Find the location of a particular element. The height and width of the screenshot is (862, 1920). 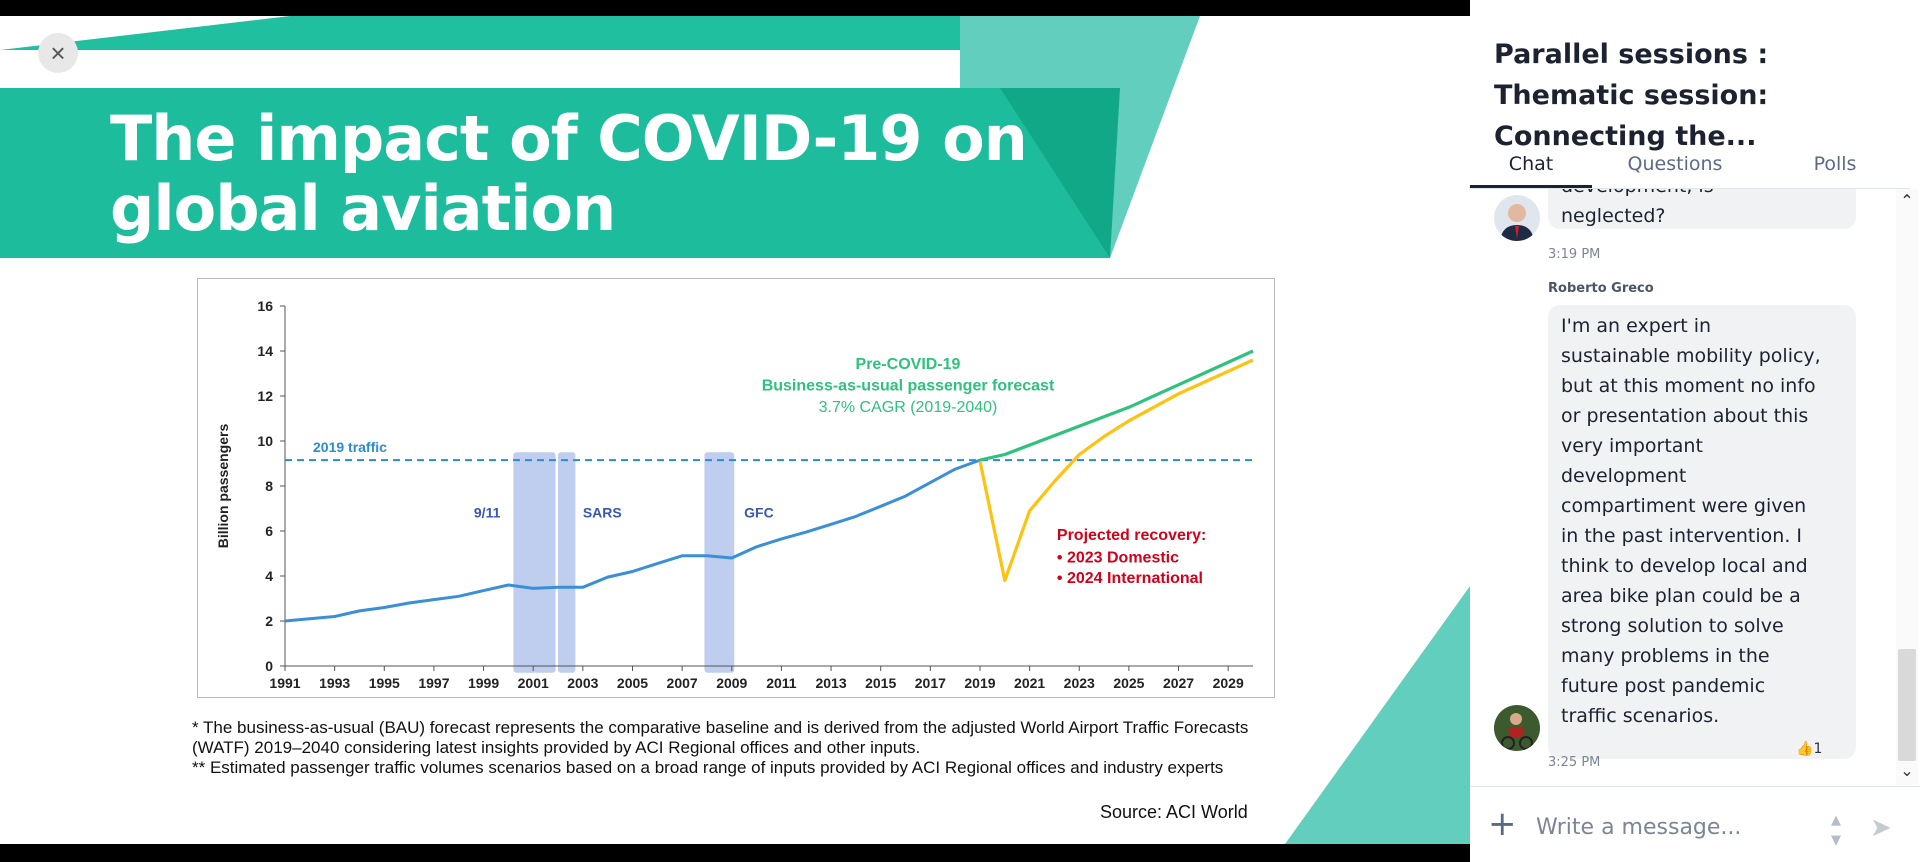

y-tick-label: 0 is located at coordinates (269, 666).